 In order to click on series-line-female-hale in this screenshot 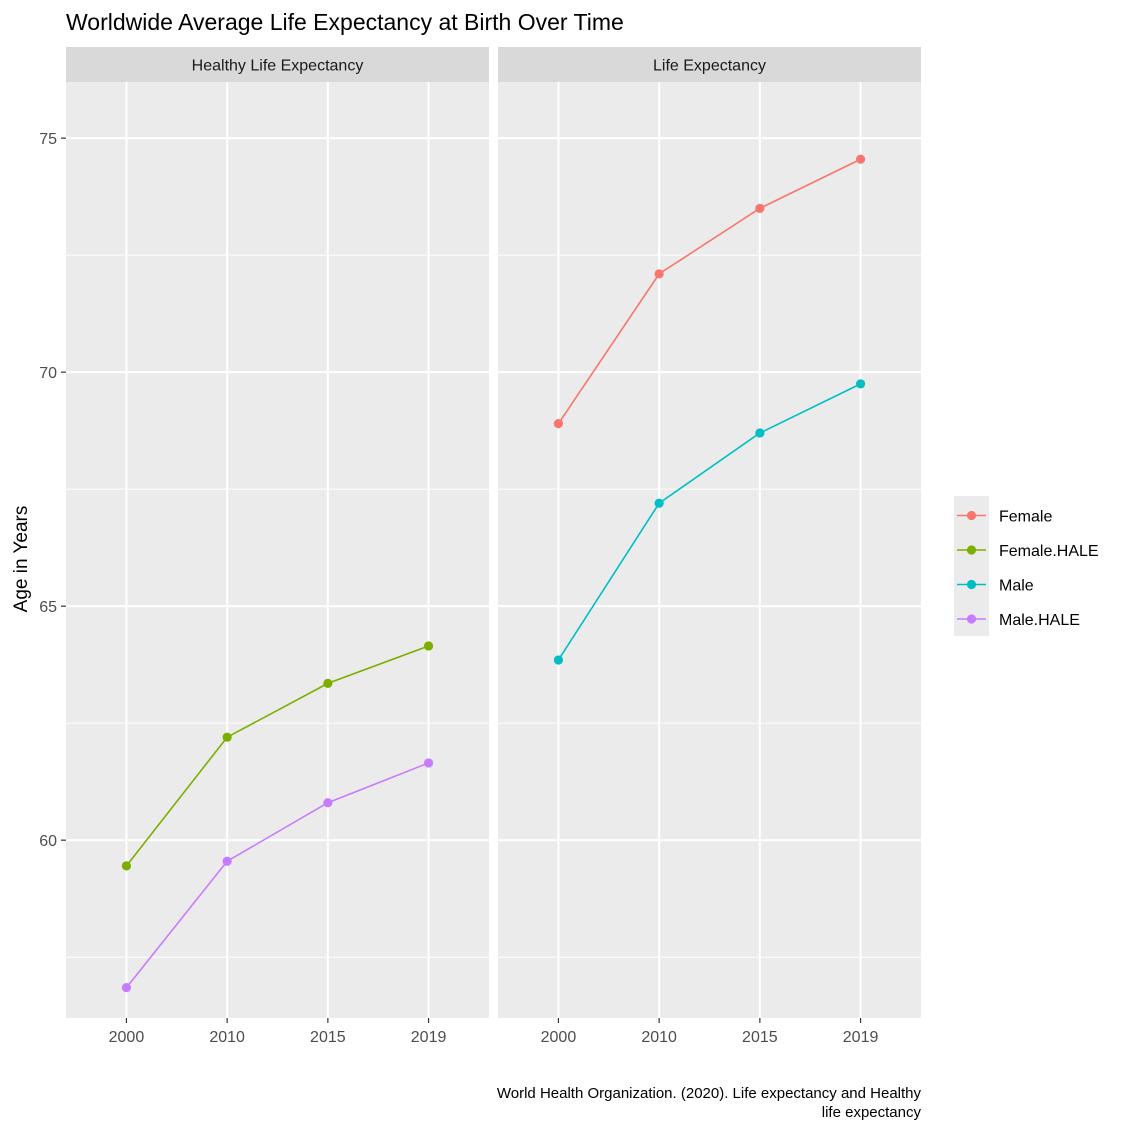, I will do `click(277, 756)`.